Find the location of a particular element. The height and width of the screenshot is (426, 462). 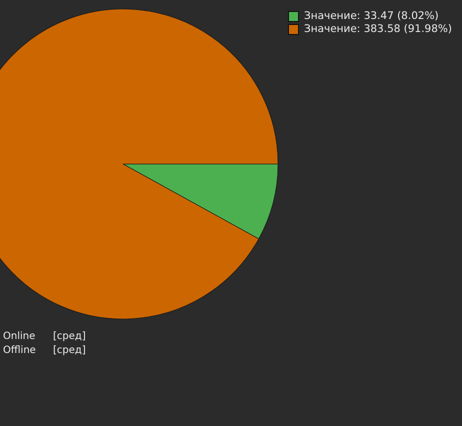

legend-label: Значение: 383.58 (91.98%) is located at coordinates (378, 29).